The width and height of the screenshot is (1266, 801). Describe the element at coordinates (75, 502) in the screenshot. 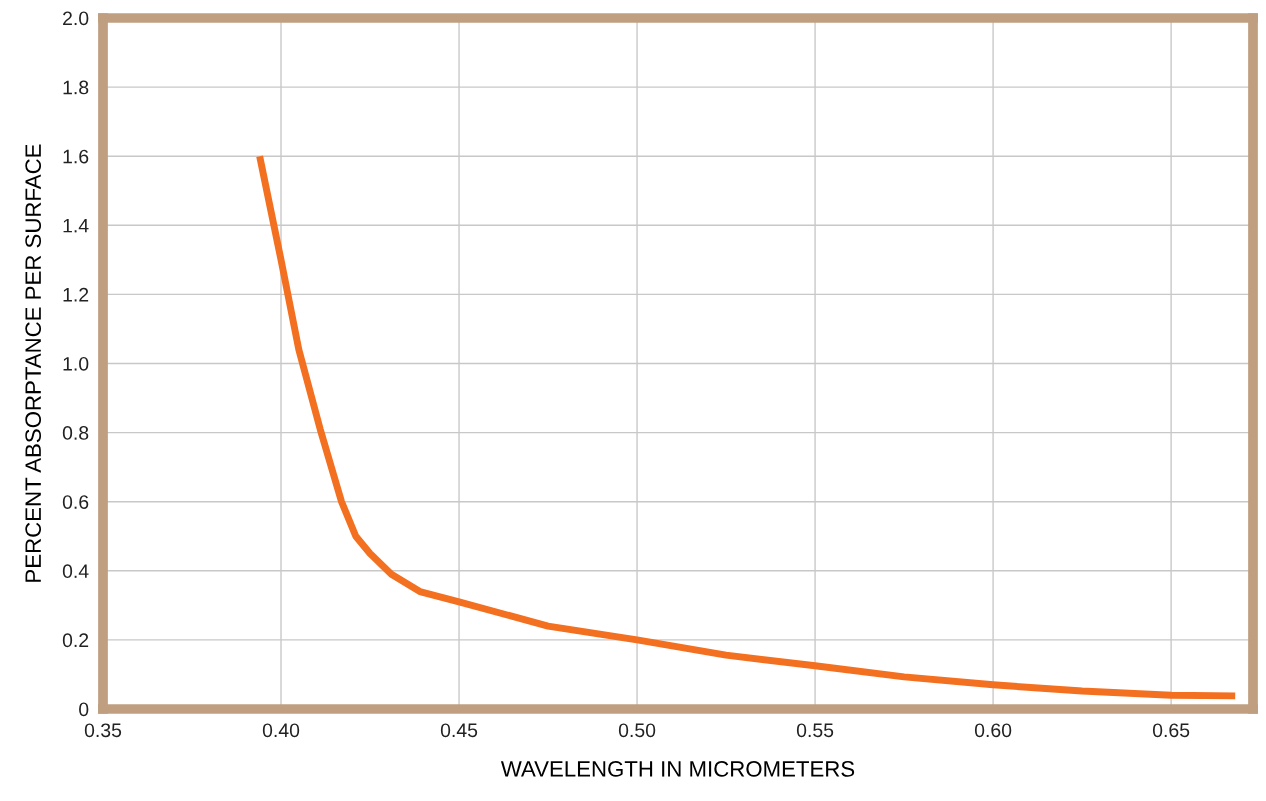

I see `y-tick-label: 0.6` at that location.